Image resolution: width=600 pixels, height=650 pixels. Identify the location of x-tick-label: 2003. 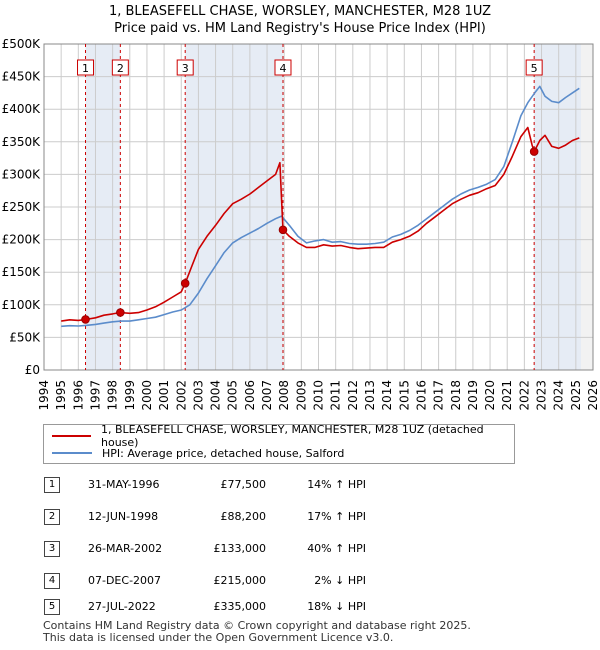
(198, 395).